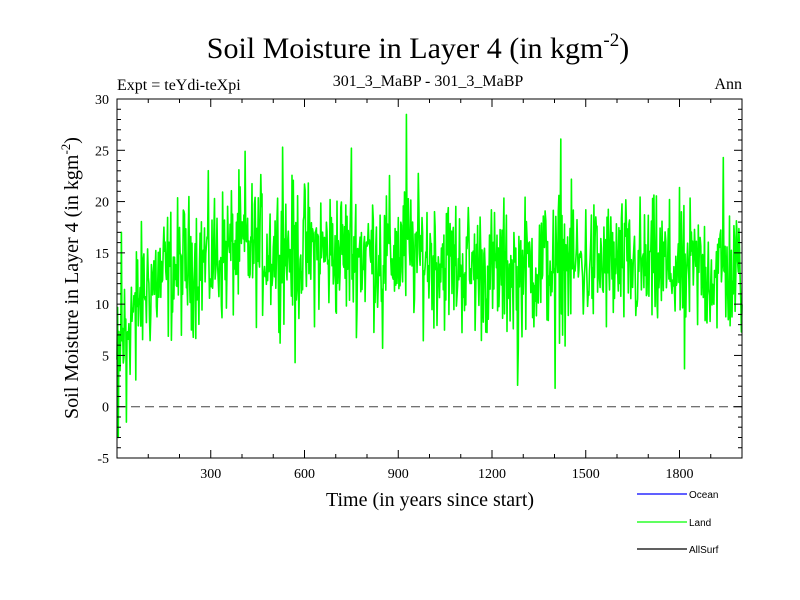 The width and height of the screenshot is (800, 600). I want to click on chart-title: Soil Moisture in Layer 4 (in kgm-2), so click(418, 47).